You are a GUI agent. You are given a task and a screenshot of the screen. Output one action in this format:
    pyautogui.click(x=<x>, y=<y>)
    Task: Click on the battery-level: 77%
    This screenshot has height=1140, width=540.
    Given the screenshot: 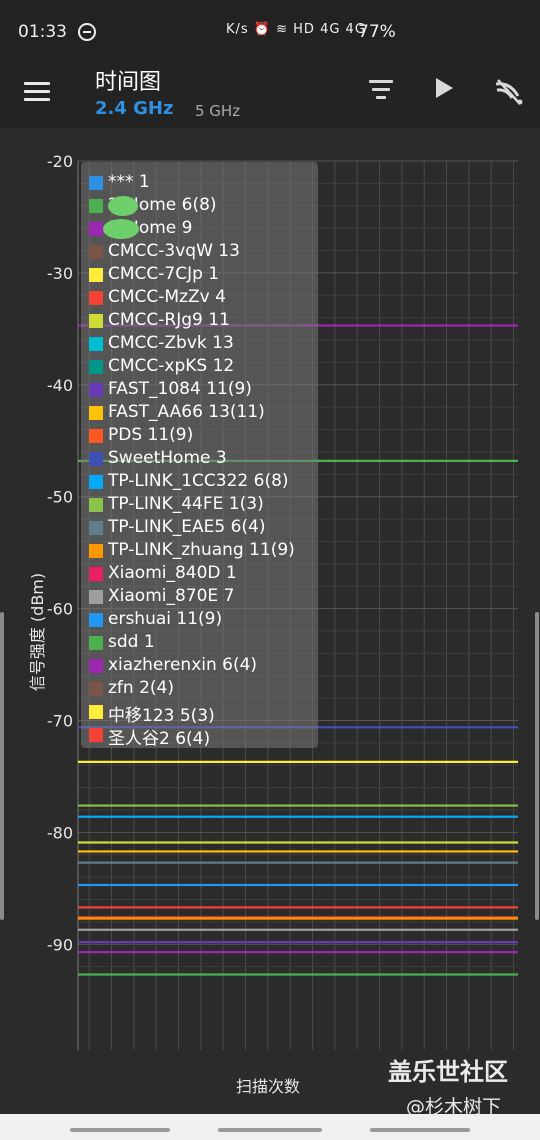 What is the action you would take?
    pyautogui.click(x=377, y=32)
    